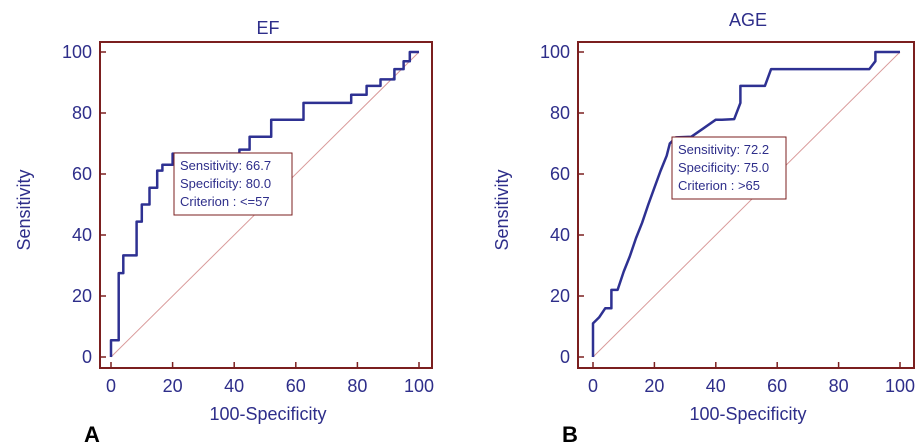  What do you see at coordinates (723, 149) in the screenshot?
I see `sensitivity-label: Sensitivity: 72.2` at bounding box center [723, 149].